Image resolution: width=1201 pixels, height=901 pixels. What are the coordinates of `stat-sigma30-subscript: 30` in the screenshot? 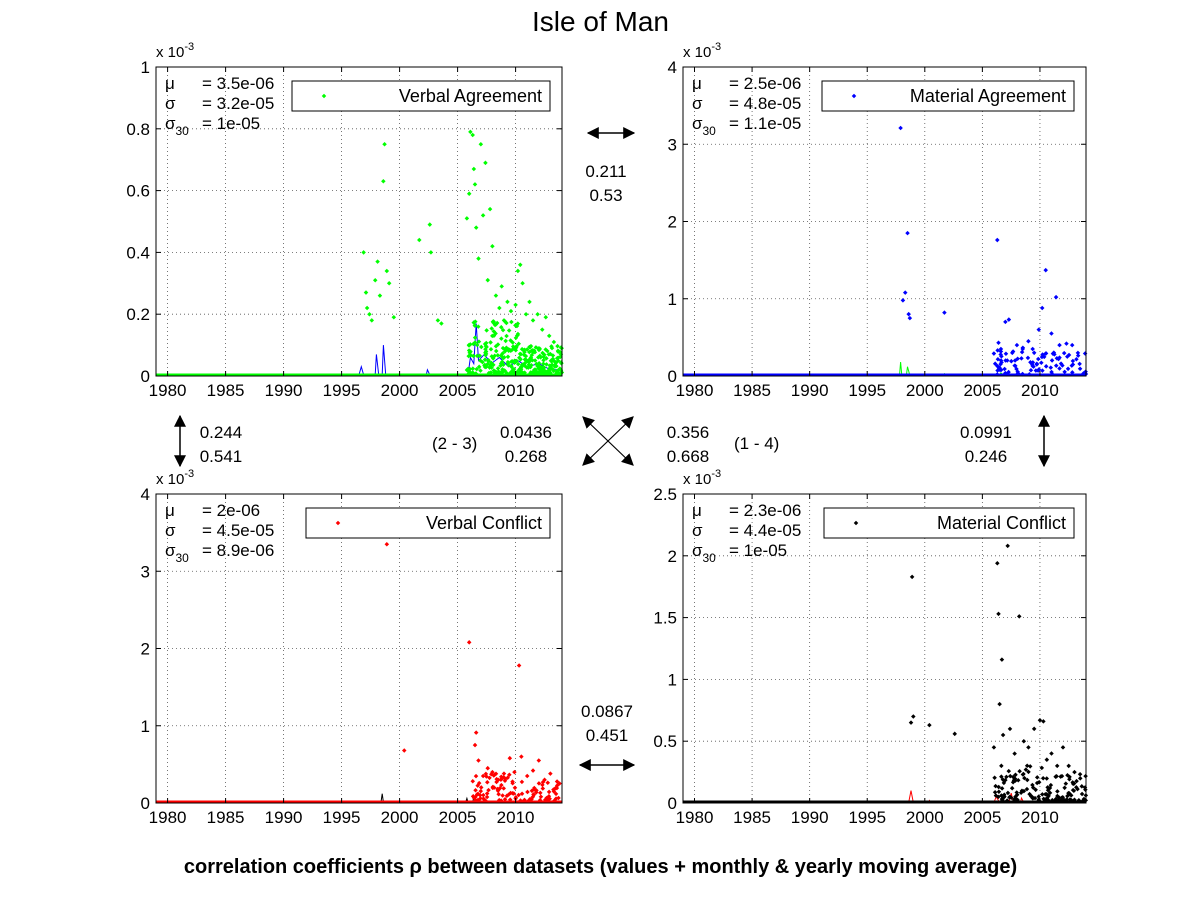 It's located at (710, 131).